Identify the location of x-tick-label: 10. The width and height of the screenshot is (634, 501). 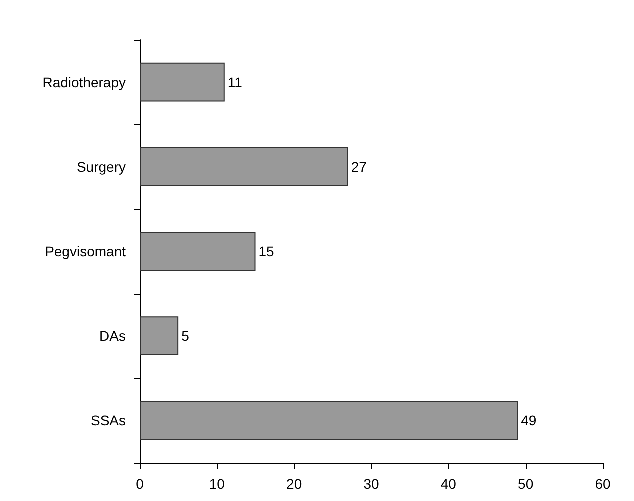
(217, 484).